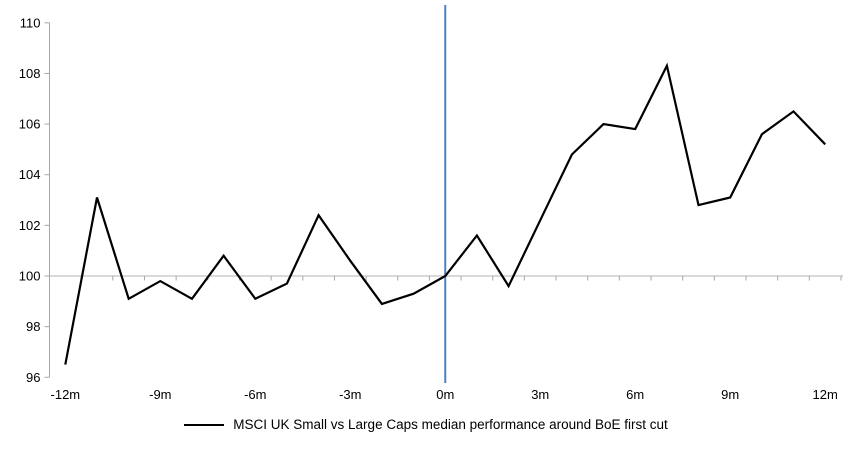 This screenshot has height=450, width=852. Describe the element at coordinates (30, 174) in the screenshot. I see `y-tick-label: 104` at that location.